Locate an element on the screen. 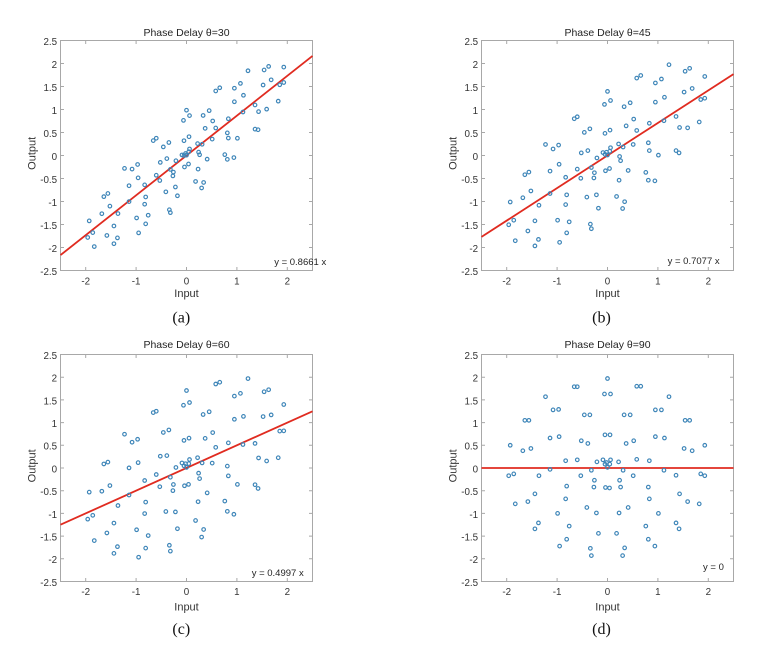 This screenshot has height=647, width=761. svg-text: Phase Delay θ=90 is located at coordinates (607, 345).